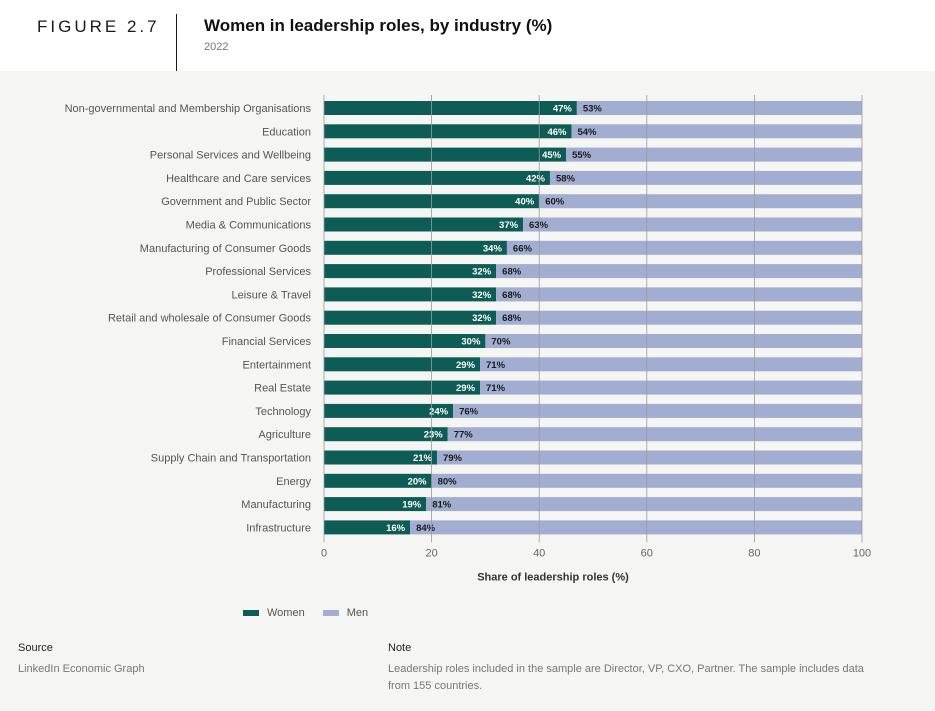 The height and width of the screenshot is (711, 935). What do you see at coordinates (553, 577) in the screenshot?
I see `x-axis-label: Share of leadership roles (%)` at bounding box center [553, 577].